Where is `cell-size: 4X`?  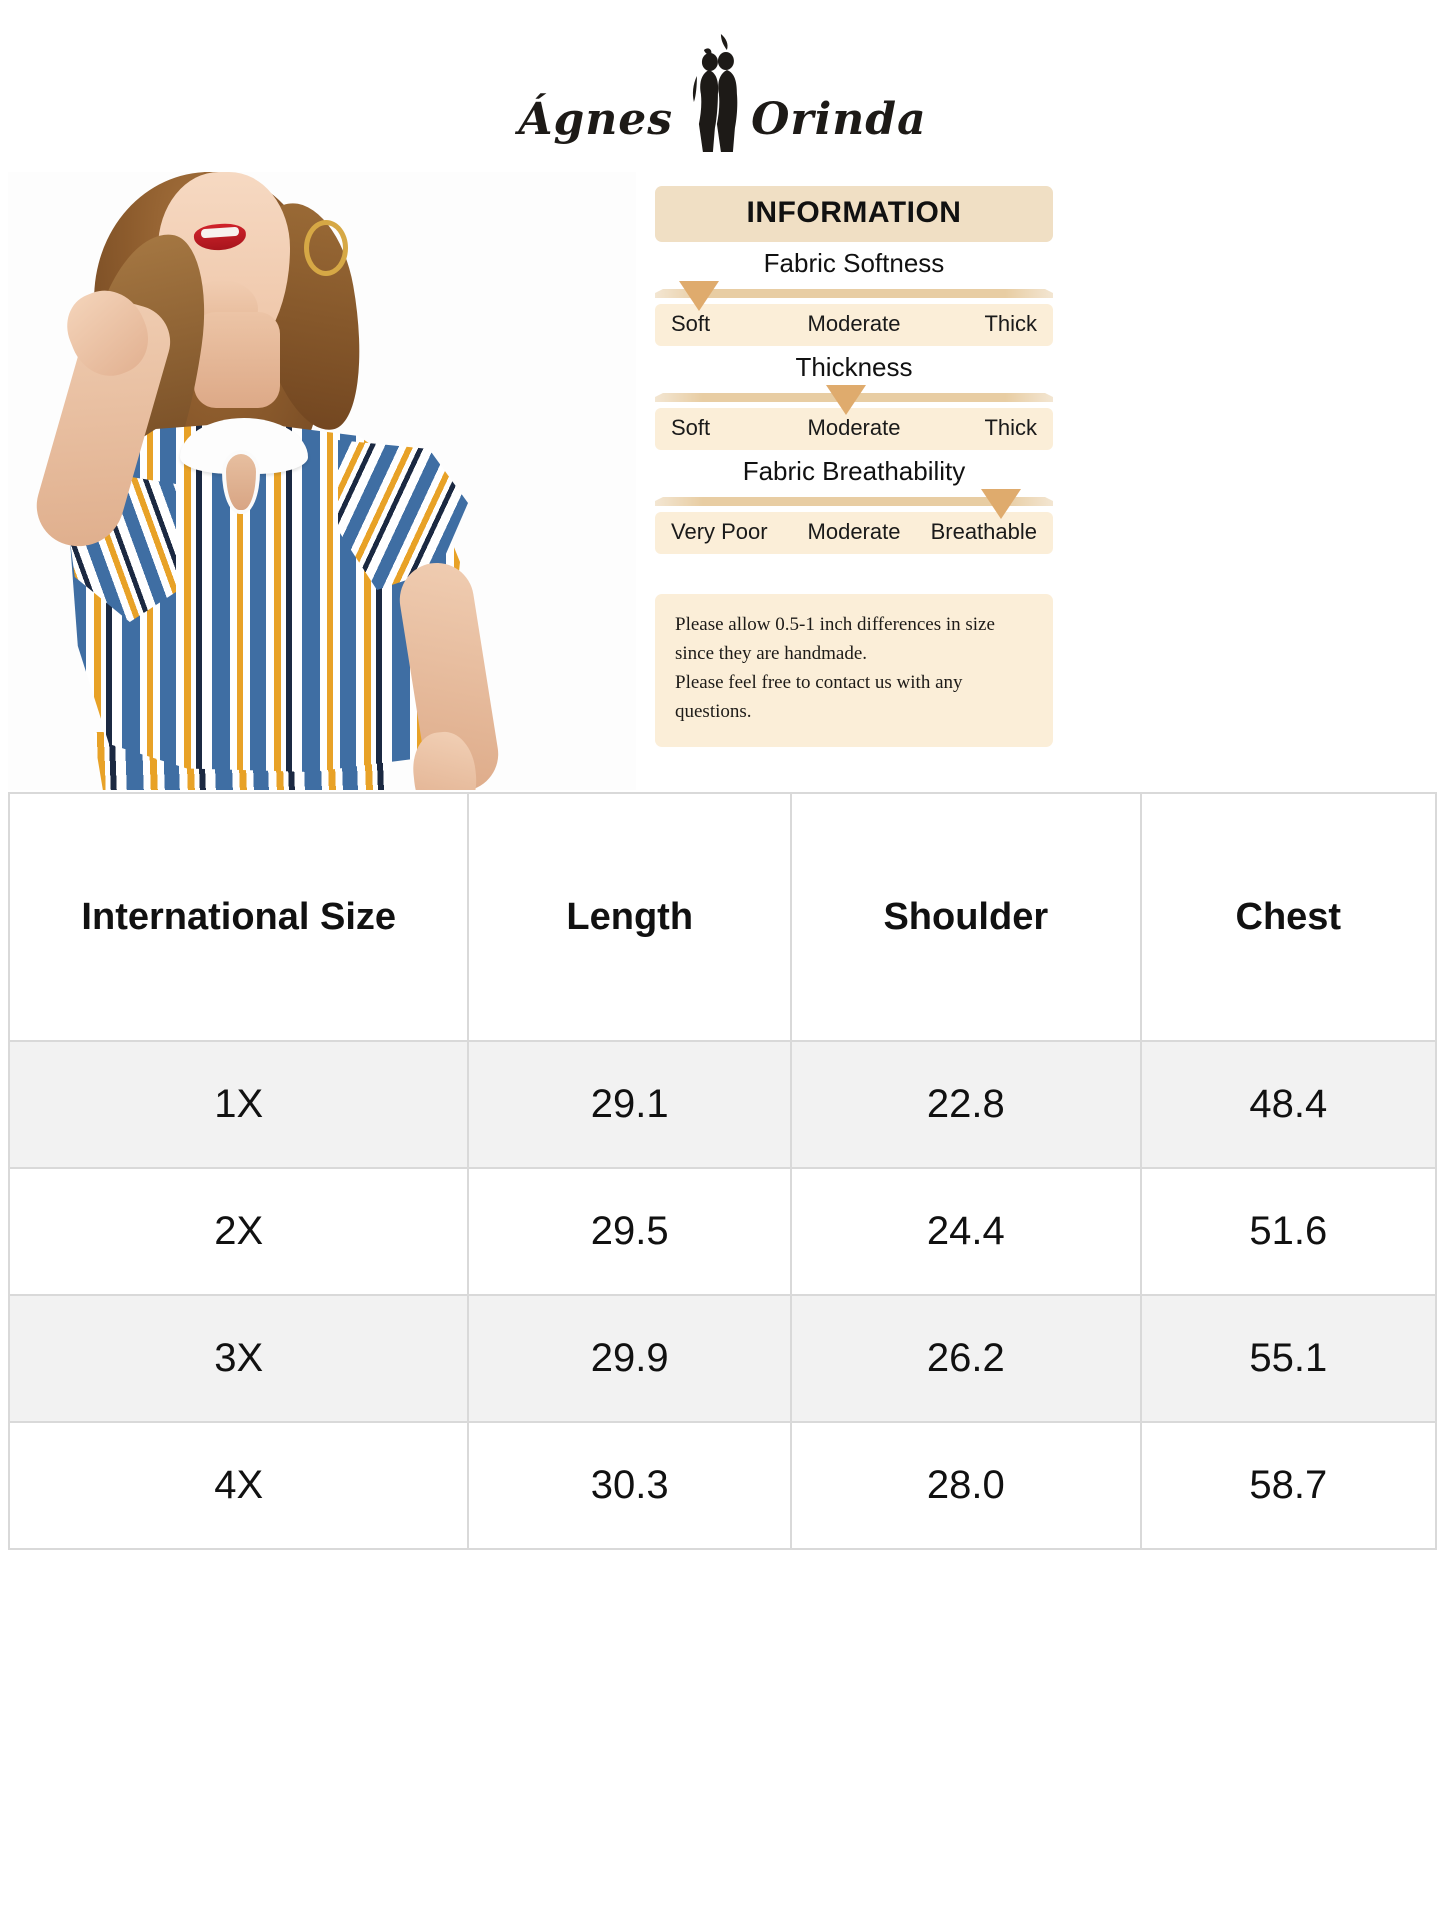
cell-size: 4X is located at coordinates (238, 1485).